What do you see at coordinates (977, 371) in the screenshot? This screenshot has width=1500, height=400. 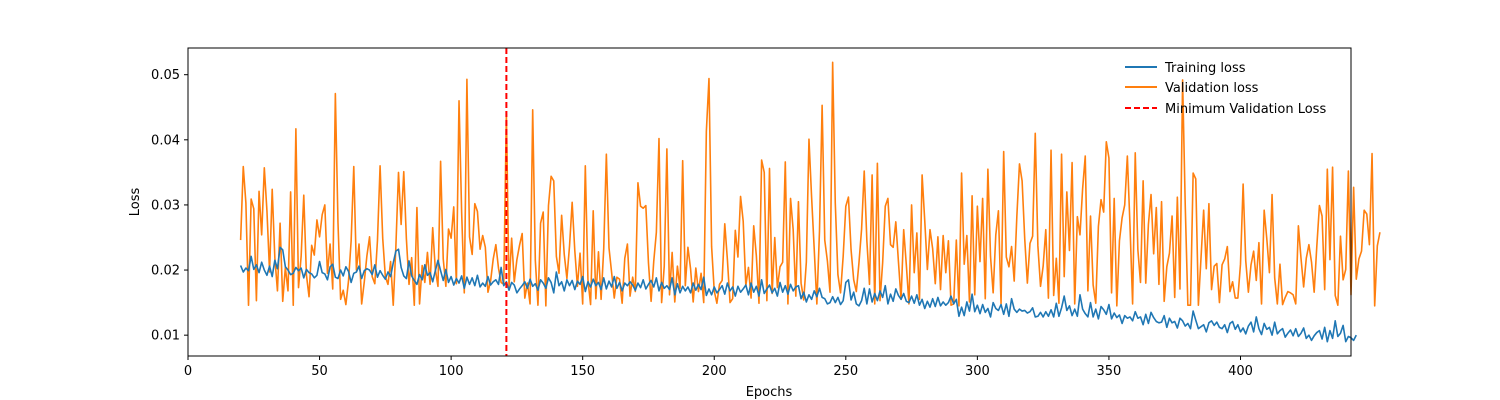 I see `x-tick-label: 300` at bounding box center [977, 371].